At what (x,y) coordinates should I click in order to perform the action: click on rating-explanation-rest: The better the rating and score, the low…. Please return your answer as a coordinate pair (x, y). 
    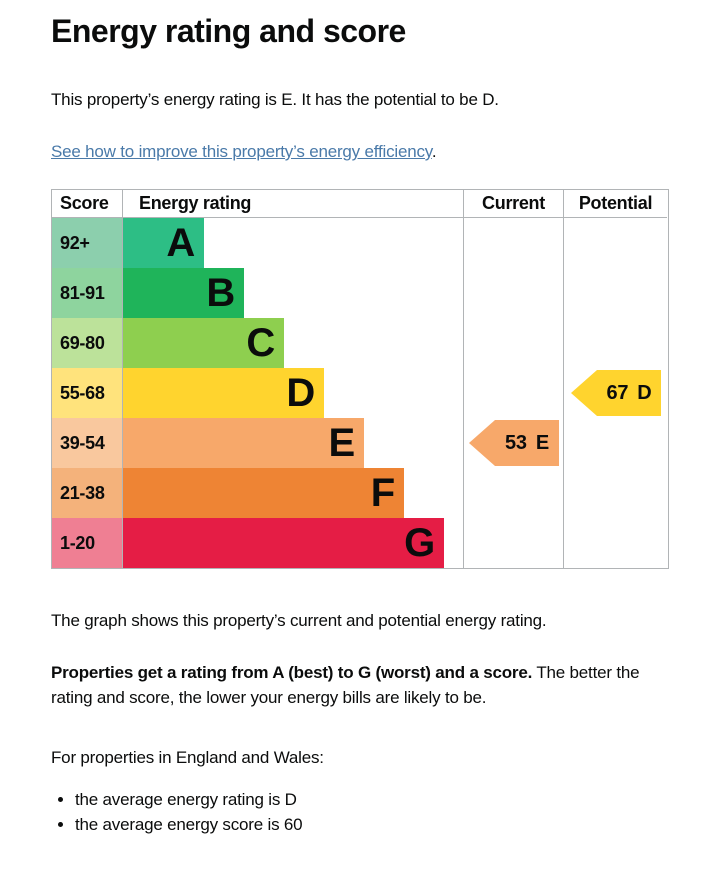
    Looking at the image, I should click on (345, 685).